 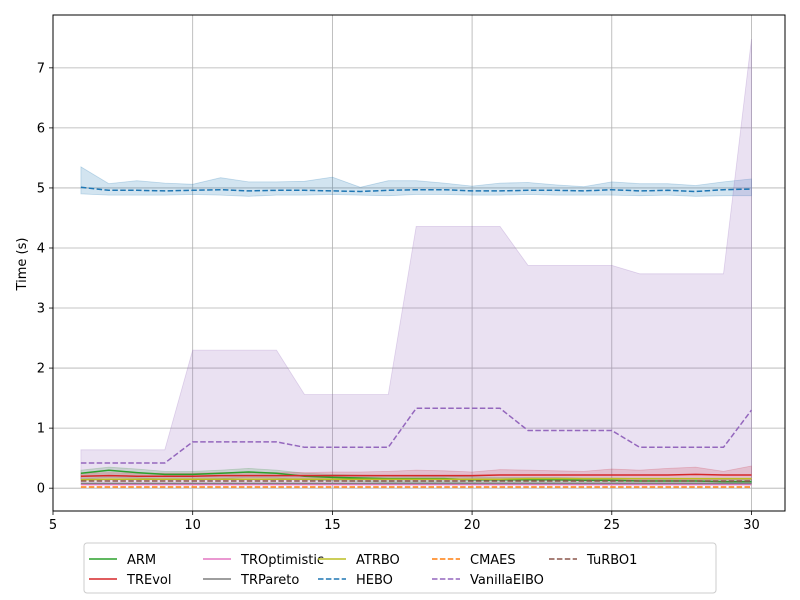 I want to click on legend-label-troptimistic: TROptimistic, so click(x=282, y=560).